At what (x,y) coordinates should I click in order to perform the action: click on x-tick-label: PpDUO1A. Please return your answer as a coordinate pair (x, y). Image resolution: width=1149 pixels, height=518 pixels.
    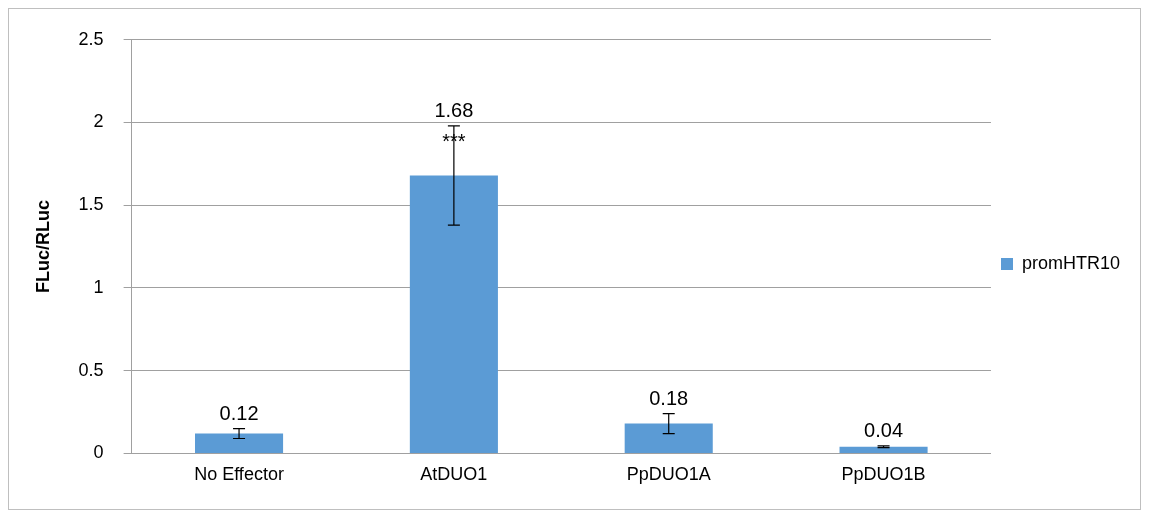
    Looking at the image, I should click on (668, 474).